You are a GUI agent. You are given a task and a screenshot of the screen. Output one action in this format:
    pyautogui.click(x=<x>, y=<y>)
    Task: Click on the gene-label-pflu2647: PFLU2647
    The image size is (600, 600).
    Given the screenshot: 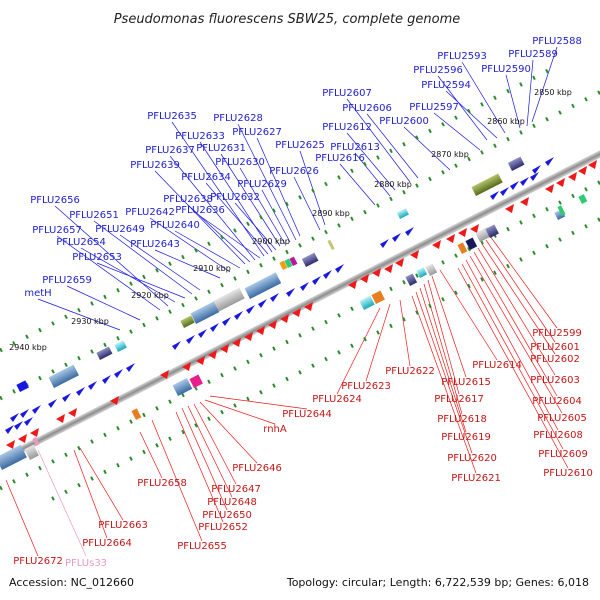 What is the action you would take?
    pyautogui.click(x=236, y=489)
    